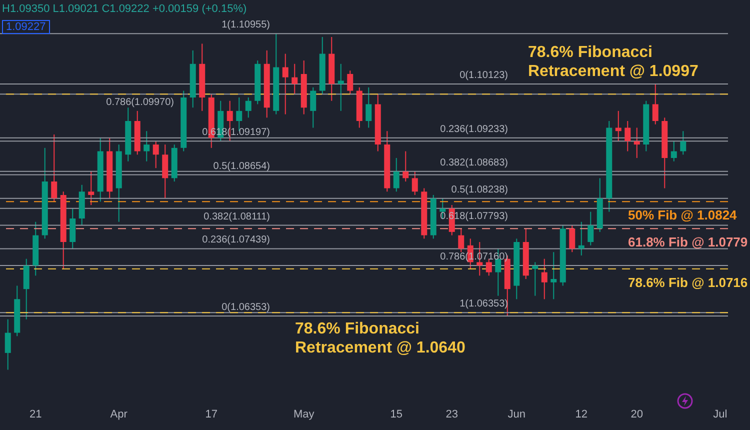 This screenshot has height=430, width=750. Describe the element at coordinates (211, 414) in the screenshot. I see `x-tick-label: 17` at that location.